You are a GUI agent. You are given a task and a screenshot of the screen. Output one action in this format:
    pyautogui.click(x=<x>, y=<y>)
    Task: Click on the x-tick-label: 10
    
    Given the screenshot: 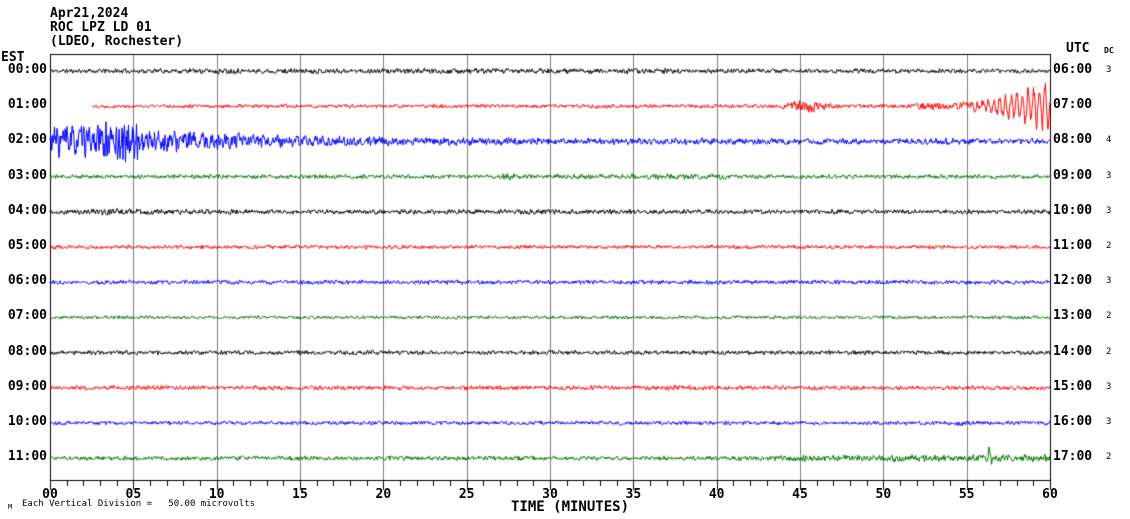 What is the action you would take?
    pyautogui.click(x=216, y=494)
    